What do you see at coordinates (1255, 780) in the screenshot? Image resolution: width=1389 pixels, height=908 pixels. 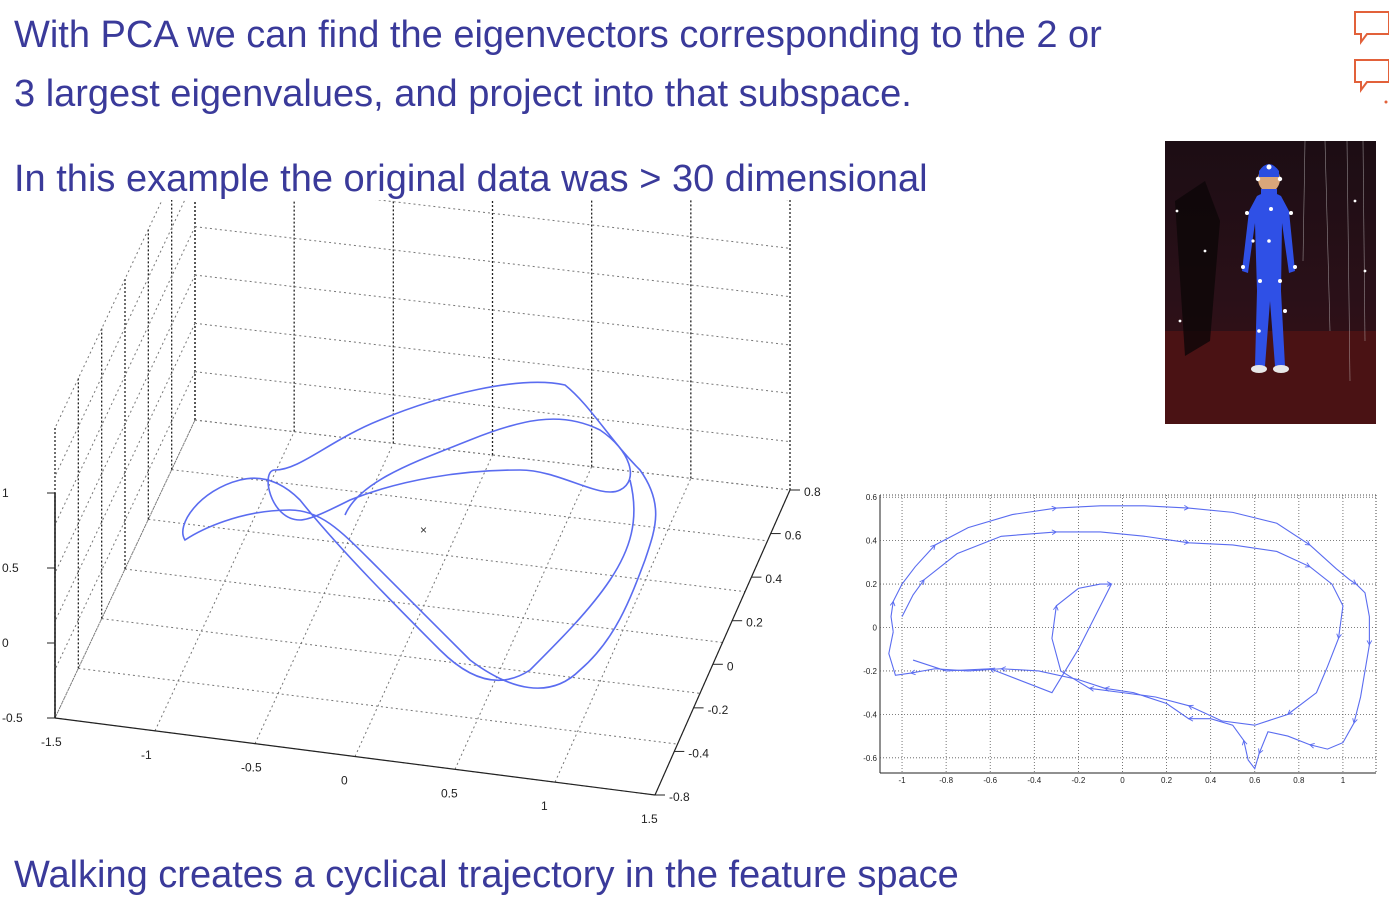 I see `x-tick-label: 0.6` at bounding box center [1255, 780].